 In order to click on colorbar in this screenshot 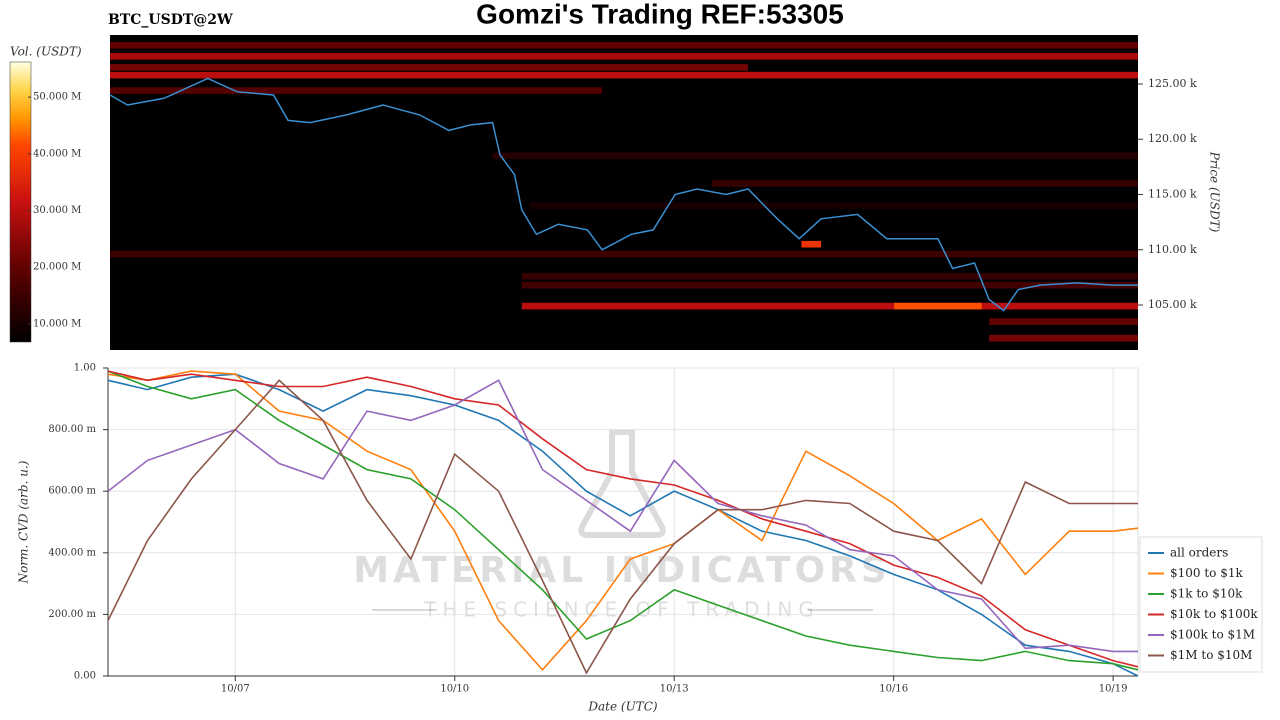, I will do `click(20, 202)`.